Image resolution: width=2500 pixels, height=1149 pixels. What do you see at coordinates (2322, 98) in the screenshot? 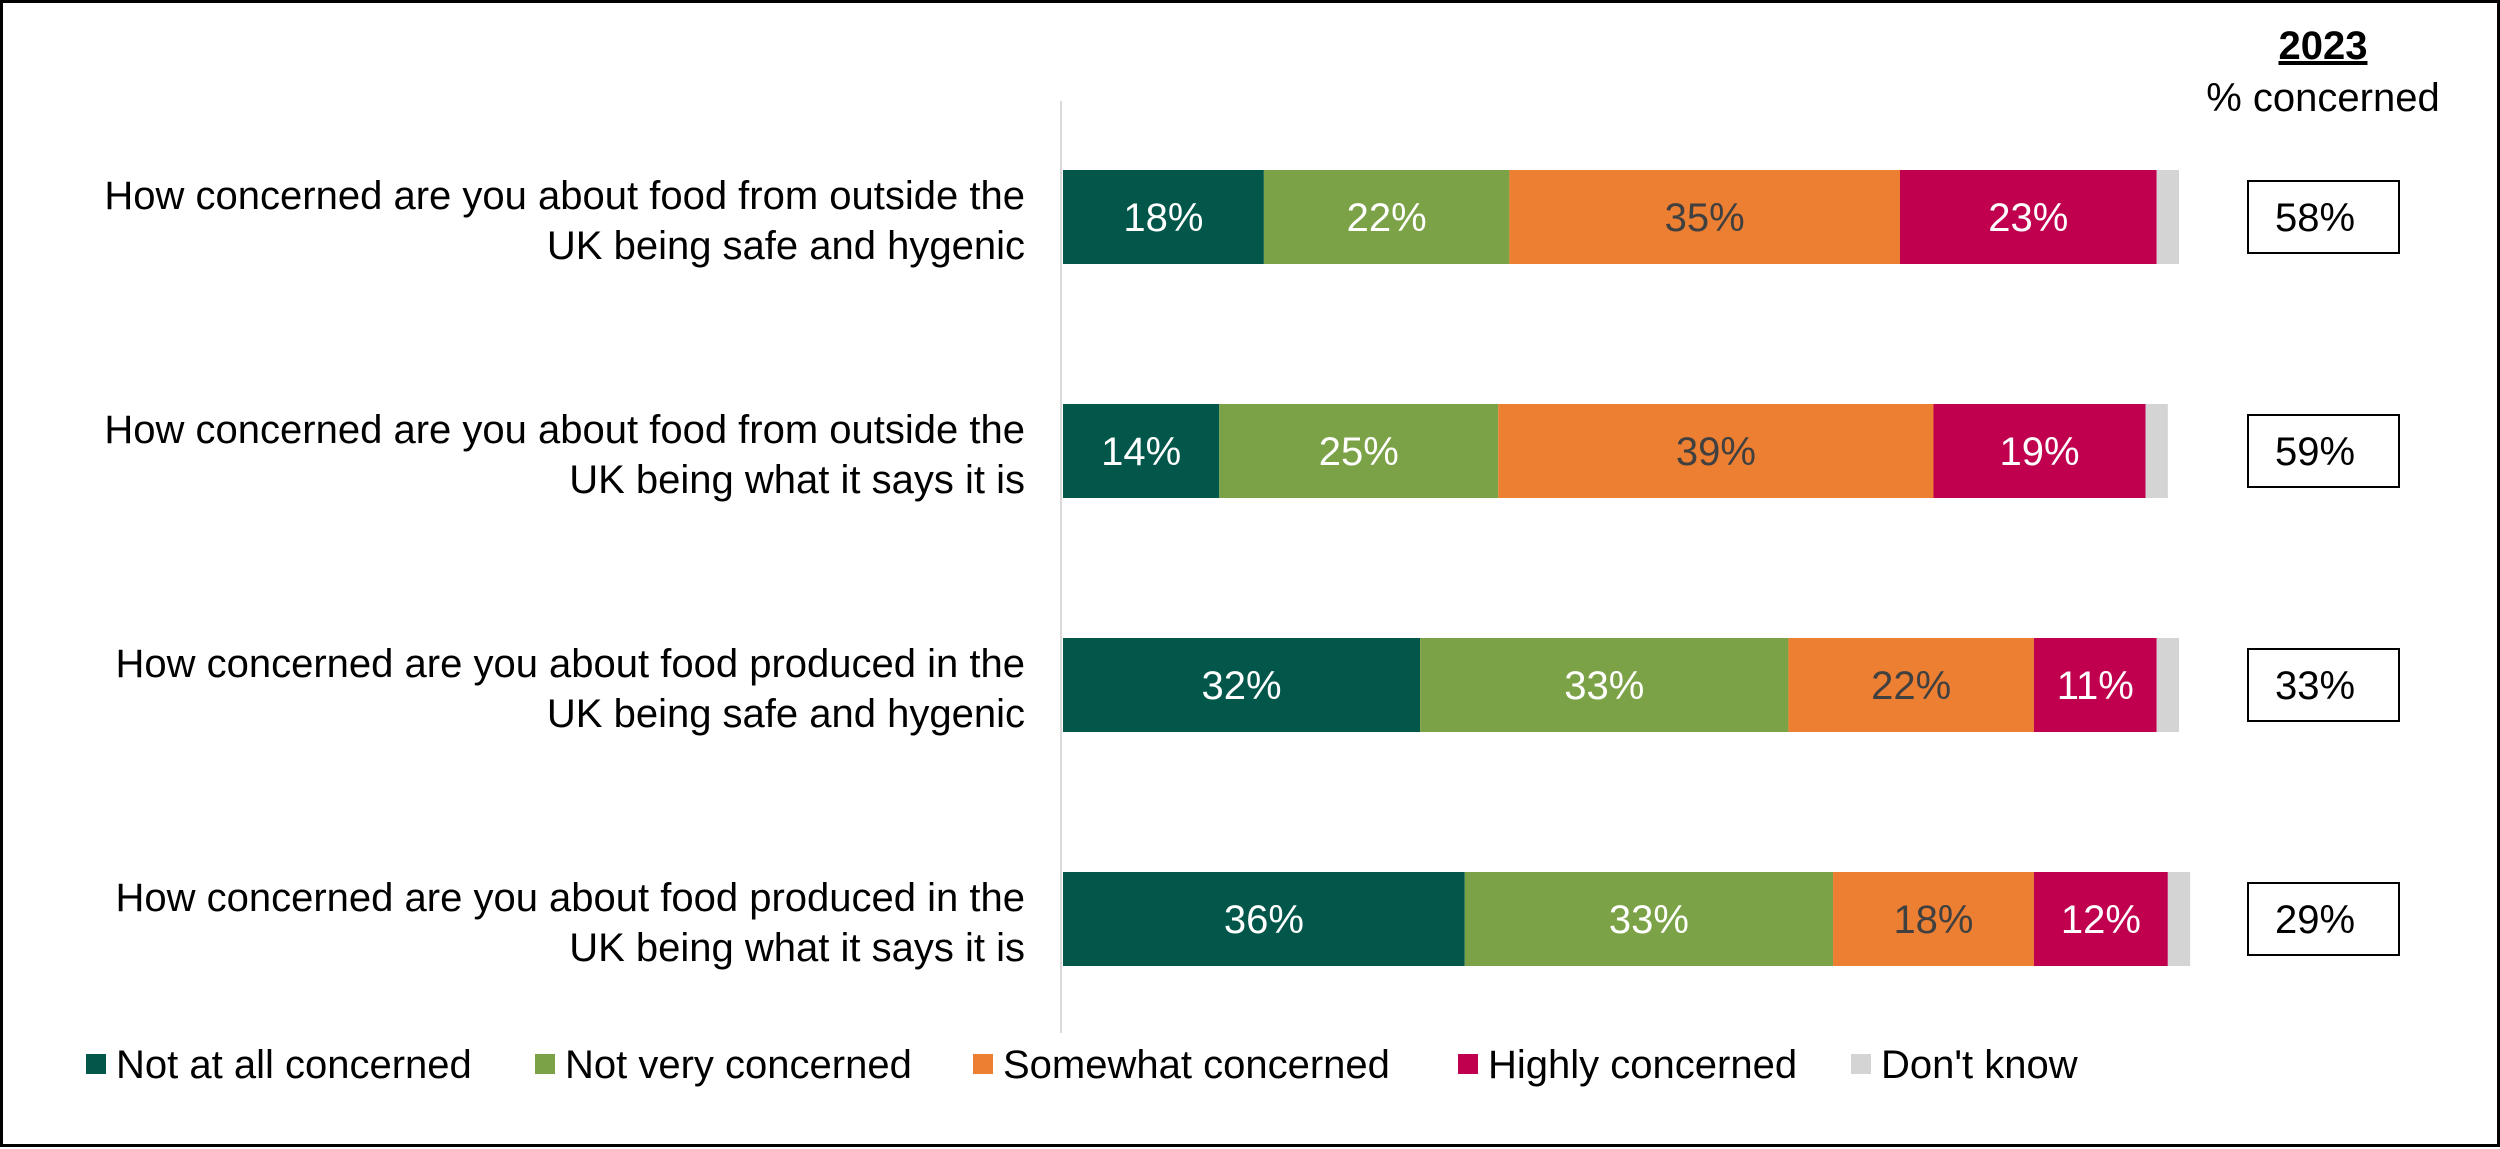
I see `side-column-subheading: % concerned` at bounding box center [2322, 98].